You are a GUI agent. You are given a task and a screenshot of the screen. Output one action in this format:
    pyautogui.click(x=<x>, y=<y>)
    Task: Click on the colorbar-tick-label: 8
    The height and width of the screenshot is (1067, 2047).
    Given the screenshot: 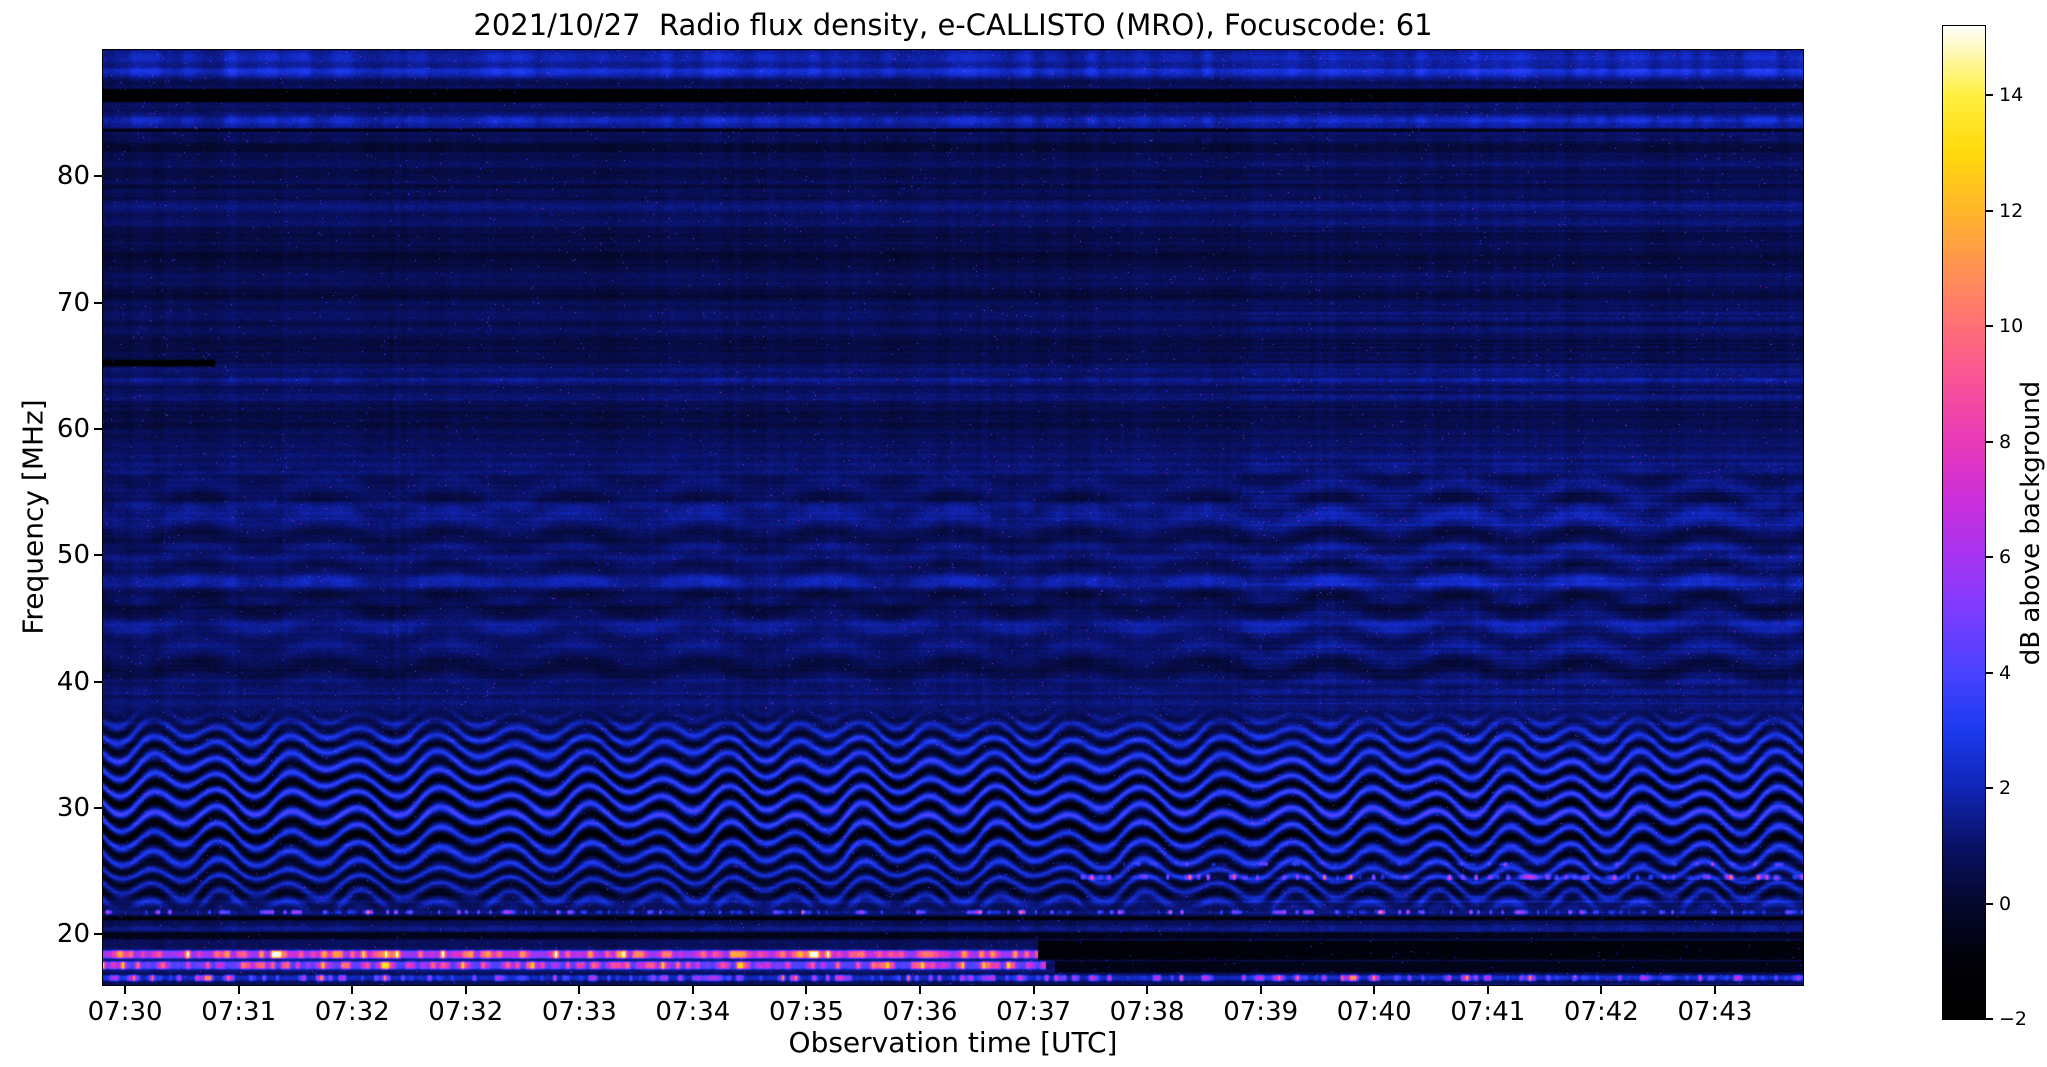 What is the action you would take?
    pyautogui.click(x=2005, y=441)
    